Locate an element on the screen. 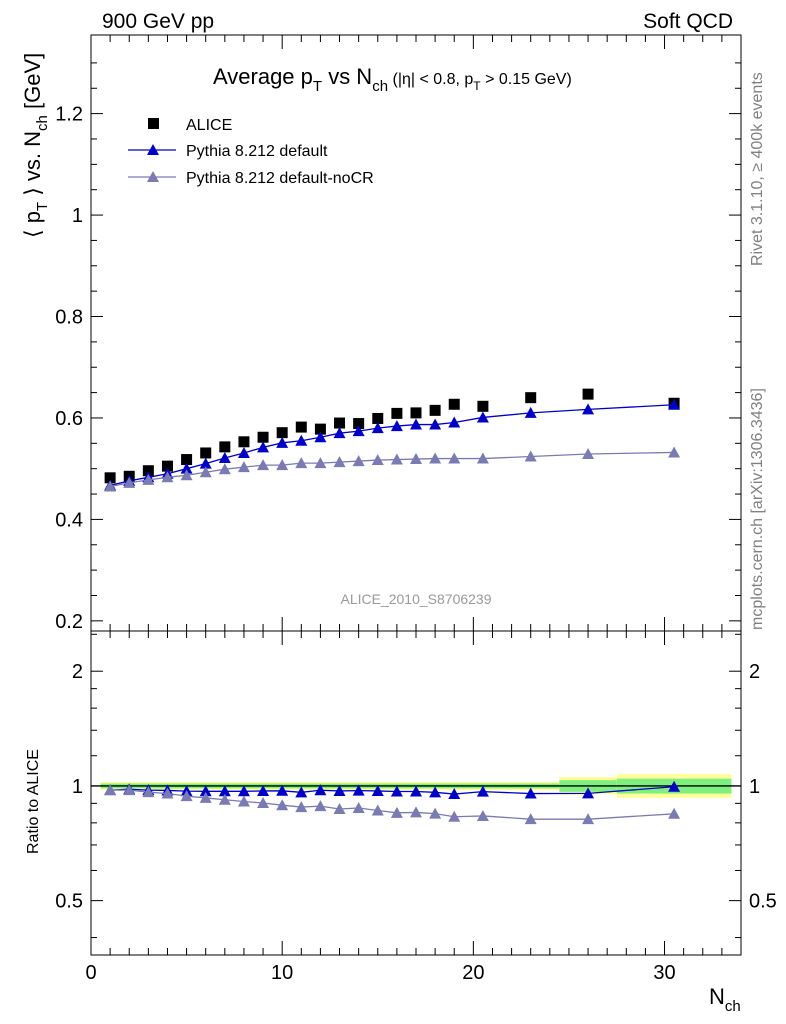 This screenshot has height=1024, width=786. y-tick-label: 0.6 is located at coordinates (69, 419).